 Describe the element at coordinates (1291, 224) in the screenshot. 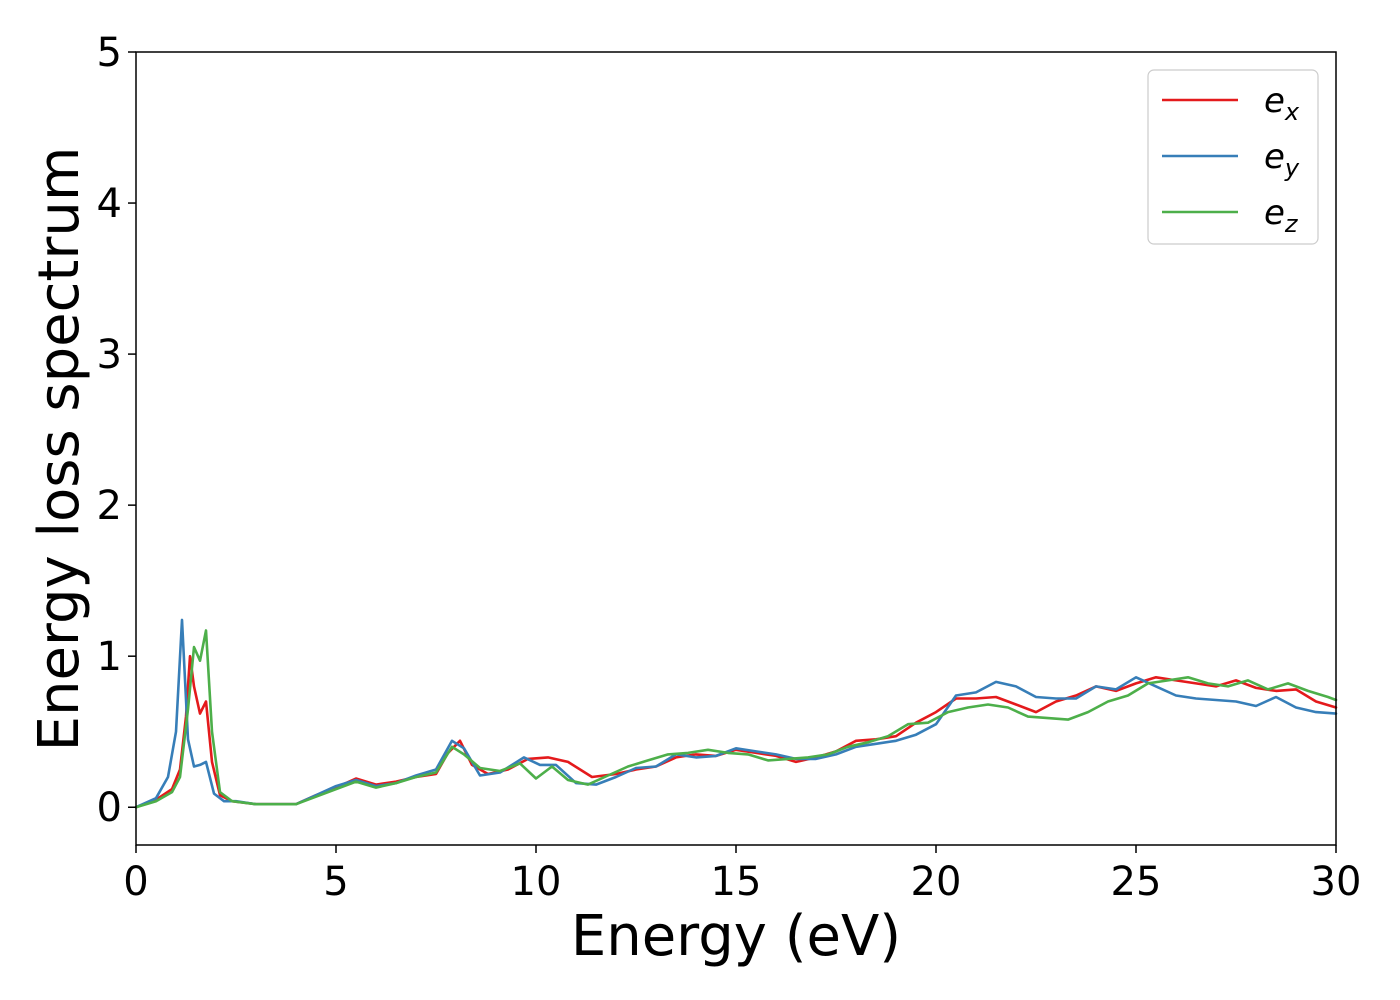

I see `legend-label-subscript: z` at that location.